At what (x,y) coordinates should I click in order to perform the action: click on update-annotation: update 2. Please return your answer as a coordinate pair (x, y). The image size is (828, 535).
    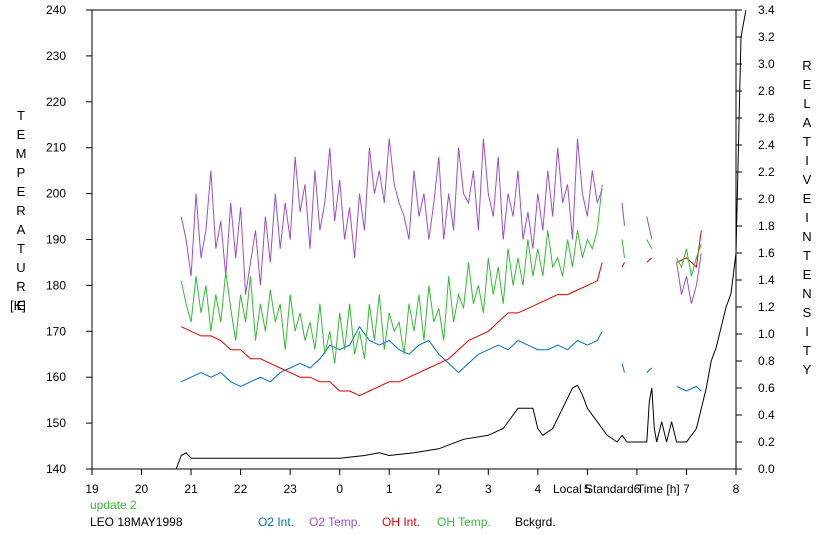
    Looking at the image, I should click on (113, 505).